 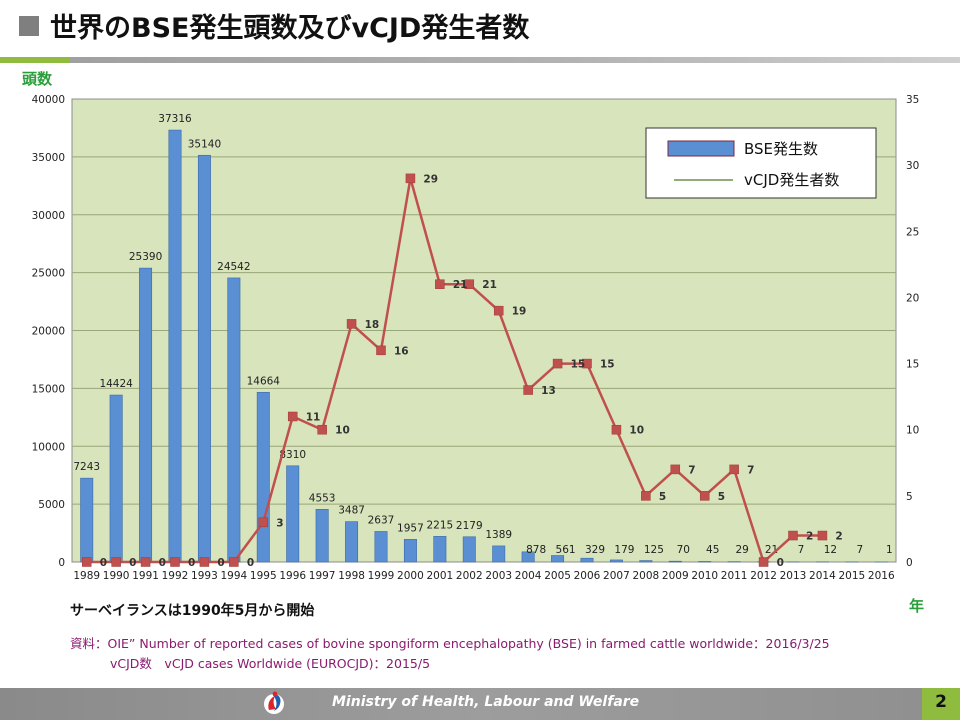 What do you see at coordinates (192, 611) in the screenshot?
I see `surveillance-note: サーベイランスは1990年5月から開始` at bounding box center [192, 611].